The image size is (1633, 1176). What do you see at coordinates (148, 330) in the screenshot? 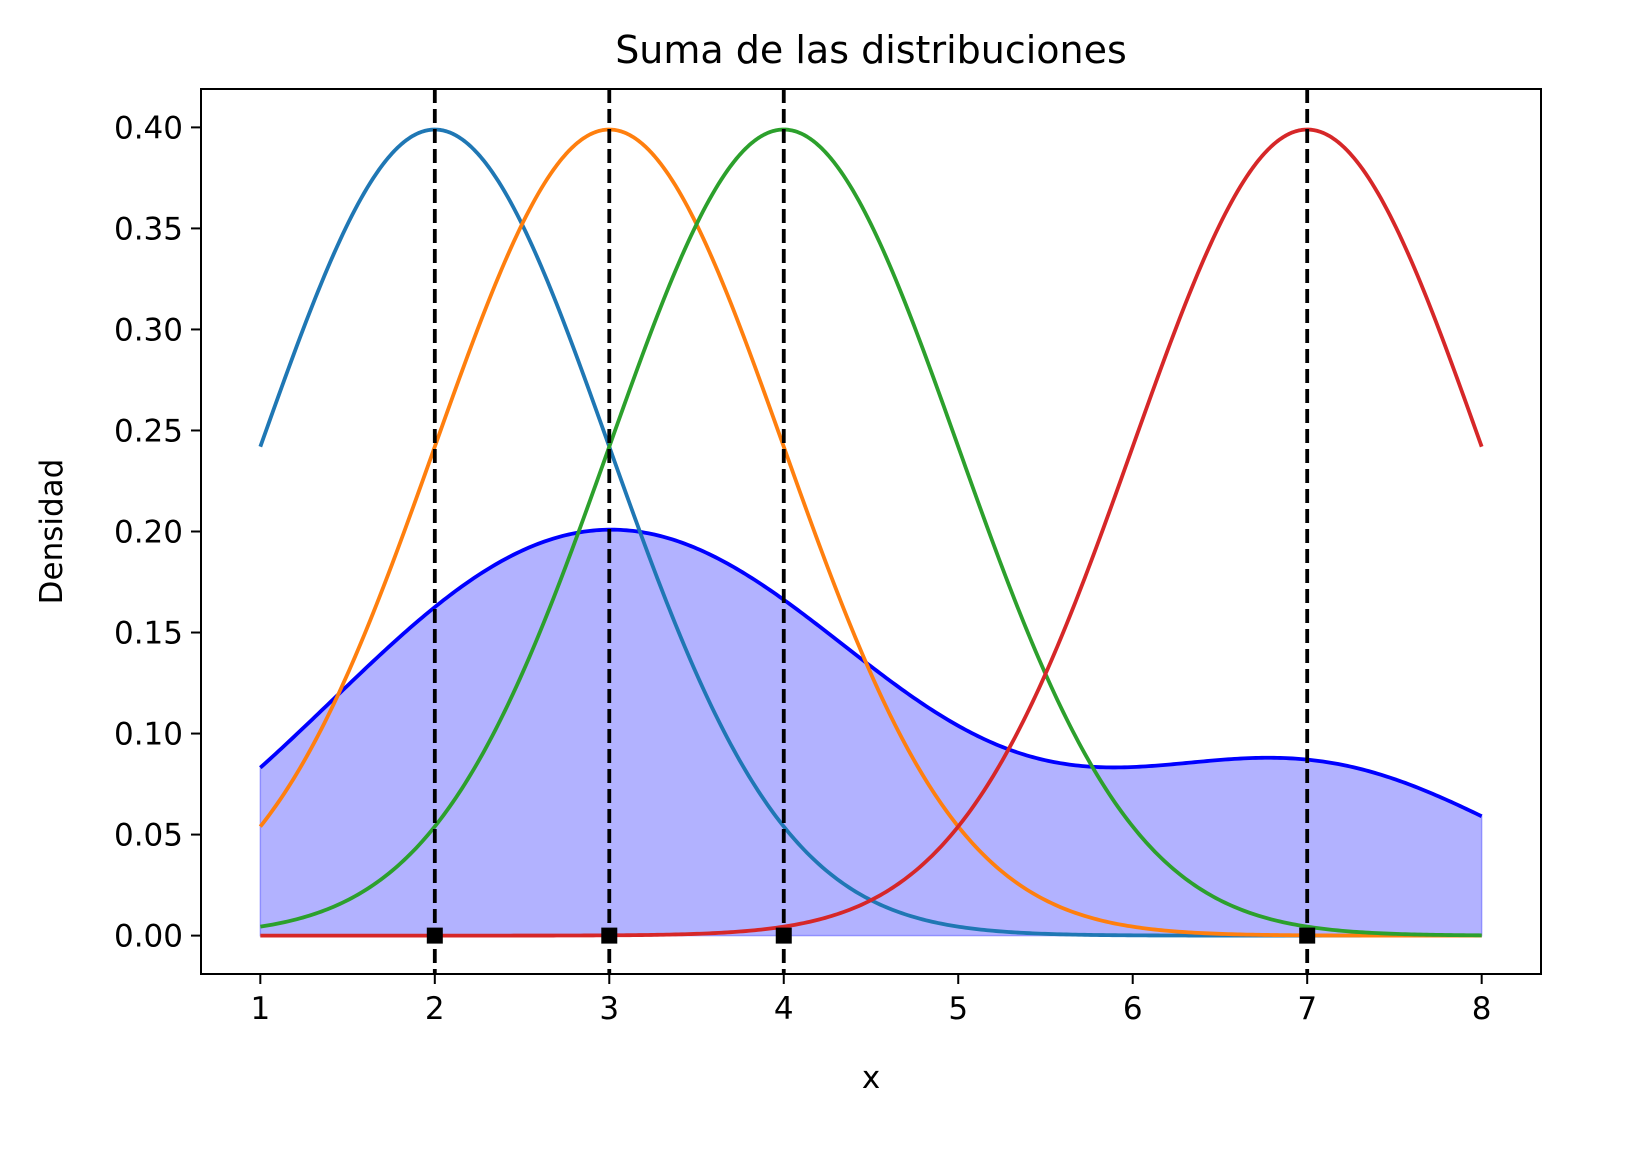
I see `y-tick-label: 0.30` at bounding box center [148, 330].